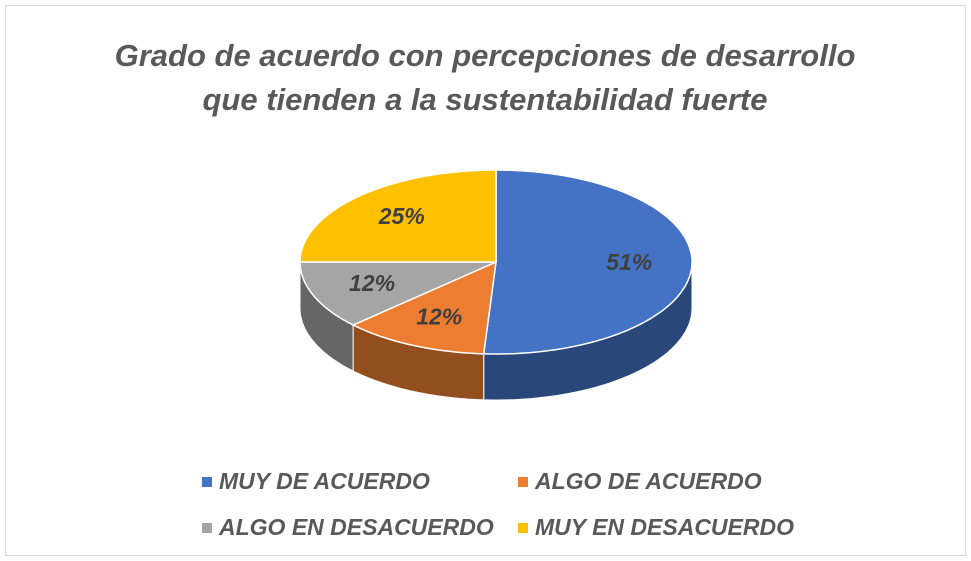  Describe the element at coordinates (629, 262) in the screenshot. I see `data-label: 51%` at that location.